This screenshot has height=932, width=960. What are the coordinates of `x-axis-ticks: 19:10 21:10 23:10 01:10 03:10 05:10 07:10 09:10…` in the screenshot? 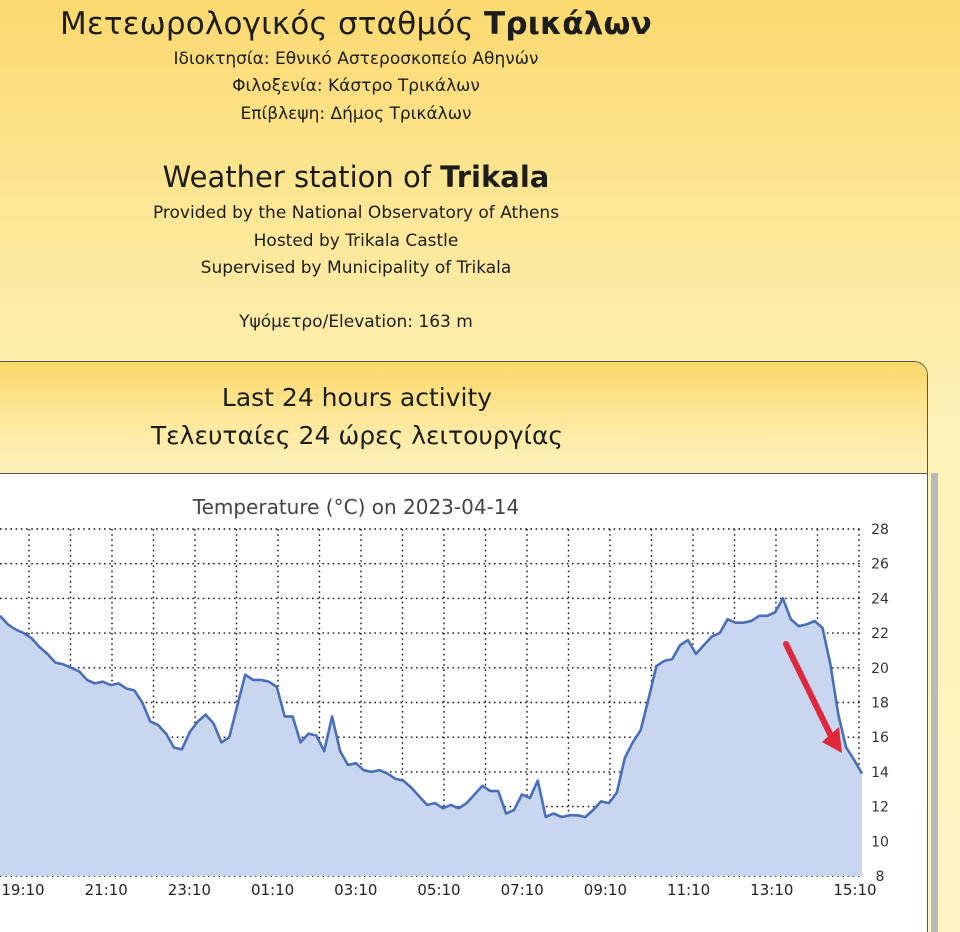 It's located at (438, 890).